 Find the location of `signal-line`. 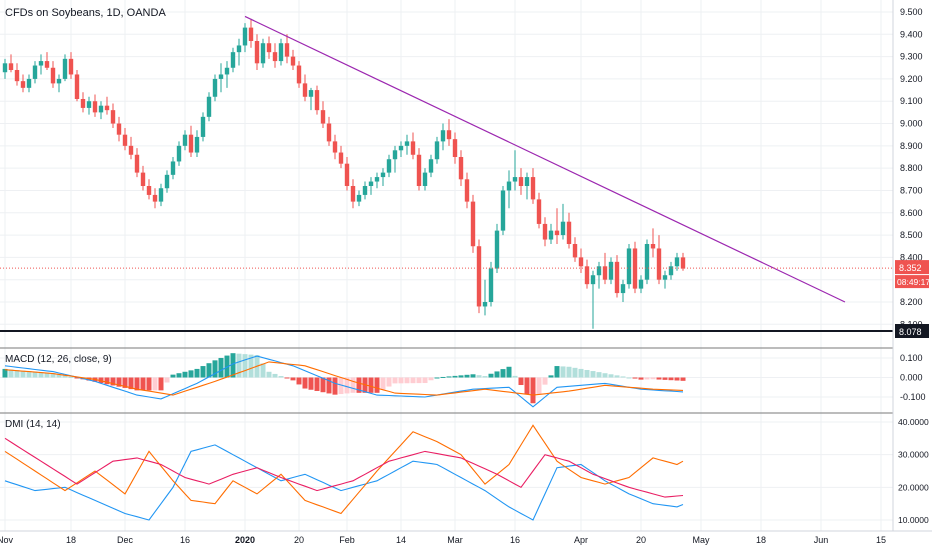

signal-line is located at coordinates (344, 378).